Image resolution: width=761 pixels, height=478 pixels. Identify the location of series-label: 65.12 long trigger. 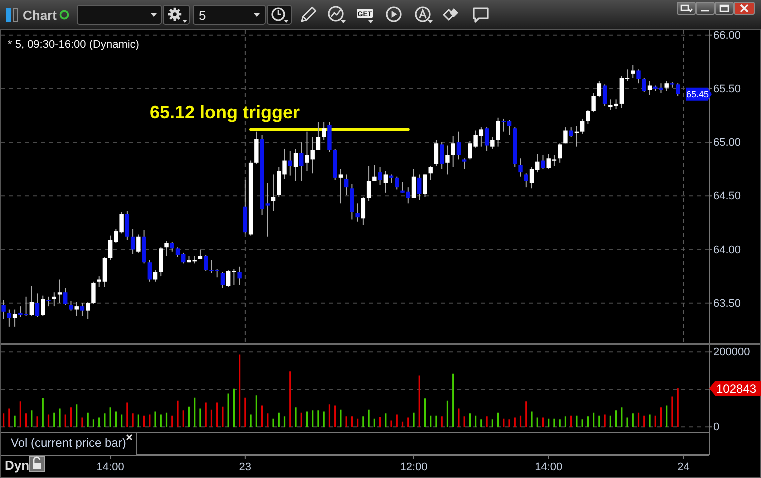
(225, 112).